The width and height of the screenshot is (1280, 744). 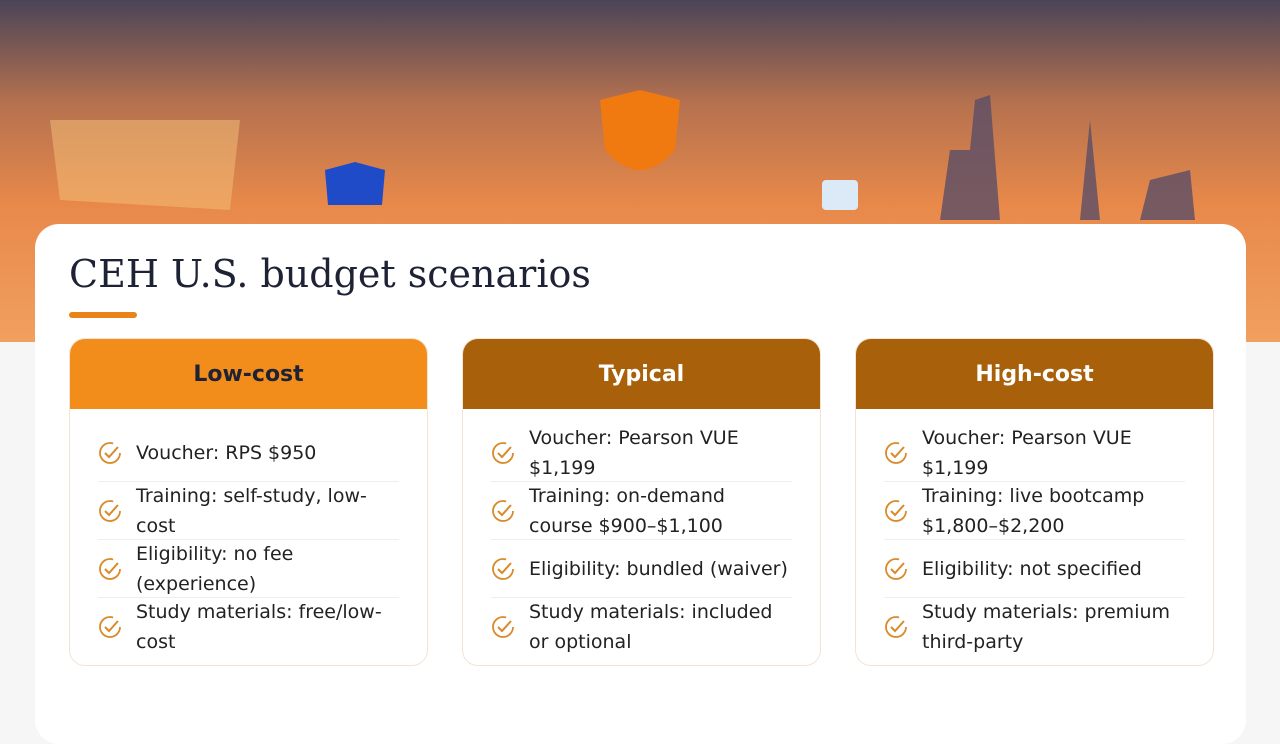 What do you see at coordinates (259, 626) in the screenshot?
I see `item-text: Study materials: free/low-cost` at bounding box center [259, 626].